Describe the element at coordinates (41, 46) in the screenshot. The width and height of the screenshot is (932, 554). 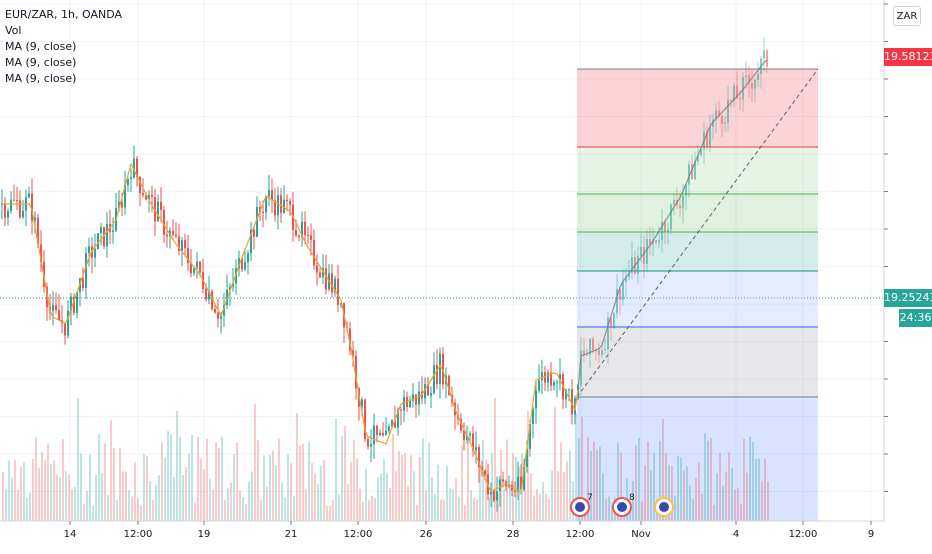
I see `ma-label-1: MA (9, close)` at that location.